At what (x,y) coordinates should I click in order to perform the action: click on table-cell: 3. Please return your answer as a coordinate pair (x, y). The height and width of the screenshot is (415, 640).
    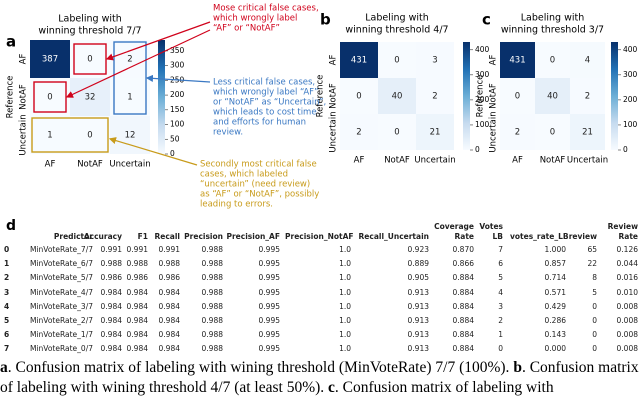
    Looking at the image, I should click on (500, 306).